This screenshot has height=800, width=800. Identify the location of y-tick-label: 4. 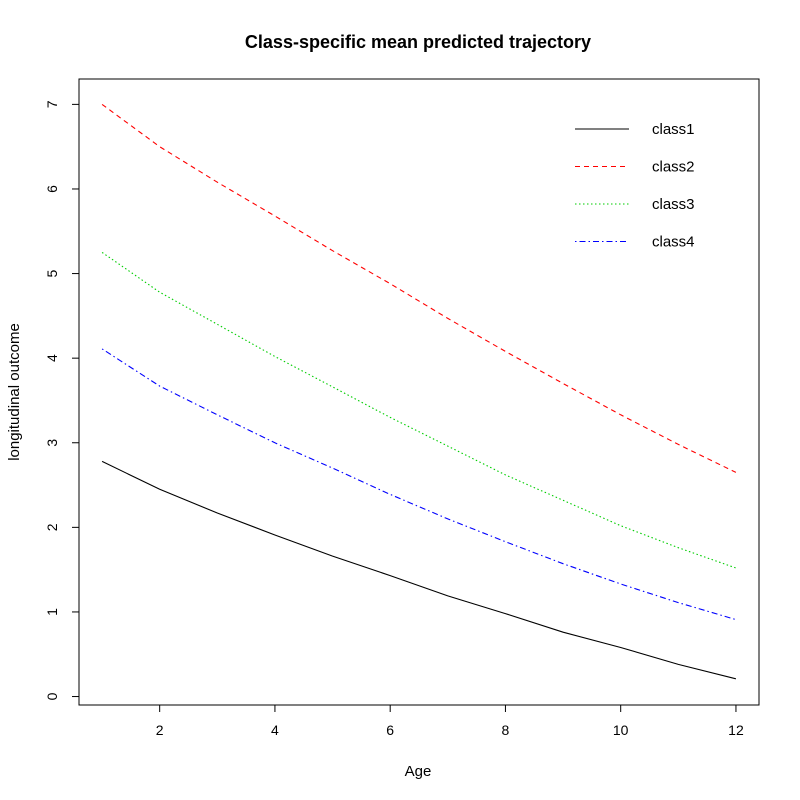
(52, 358).